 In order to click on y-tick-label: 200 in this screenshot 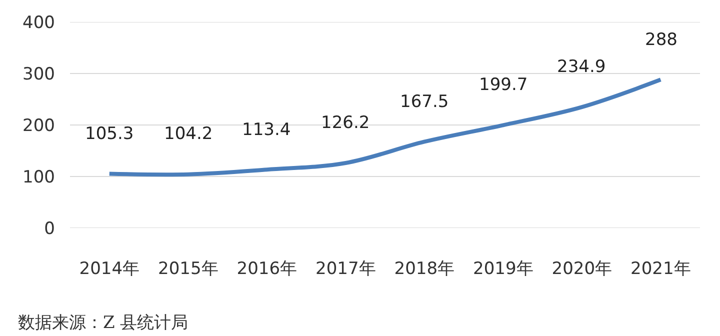, I will do `click(38, 126)`.